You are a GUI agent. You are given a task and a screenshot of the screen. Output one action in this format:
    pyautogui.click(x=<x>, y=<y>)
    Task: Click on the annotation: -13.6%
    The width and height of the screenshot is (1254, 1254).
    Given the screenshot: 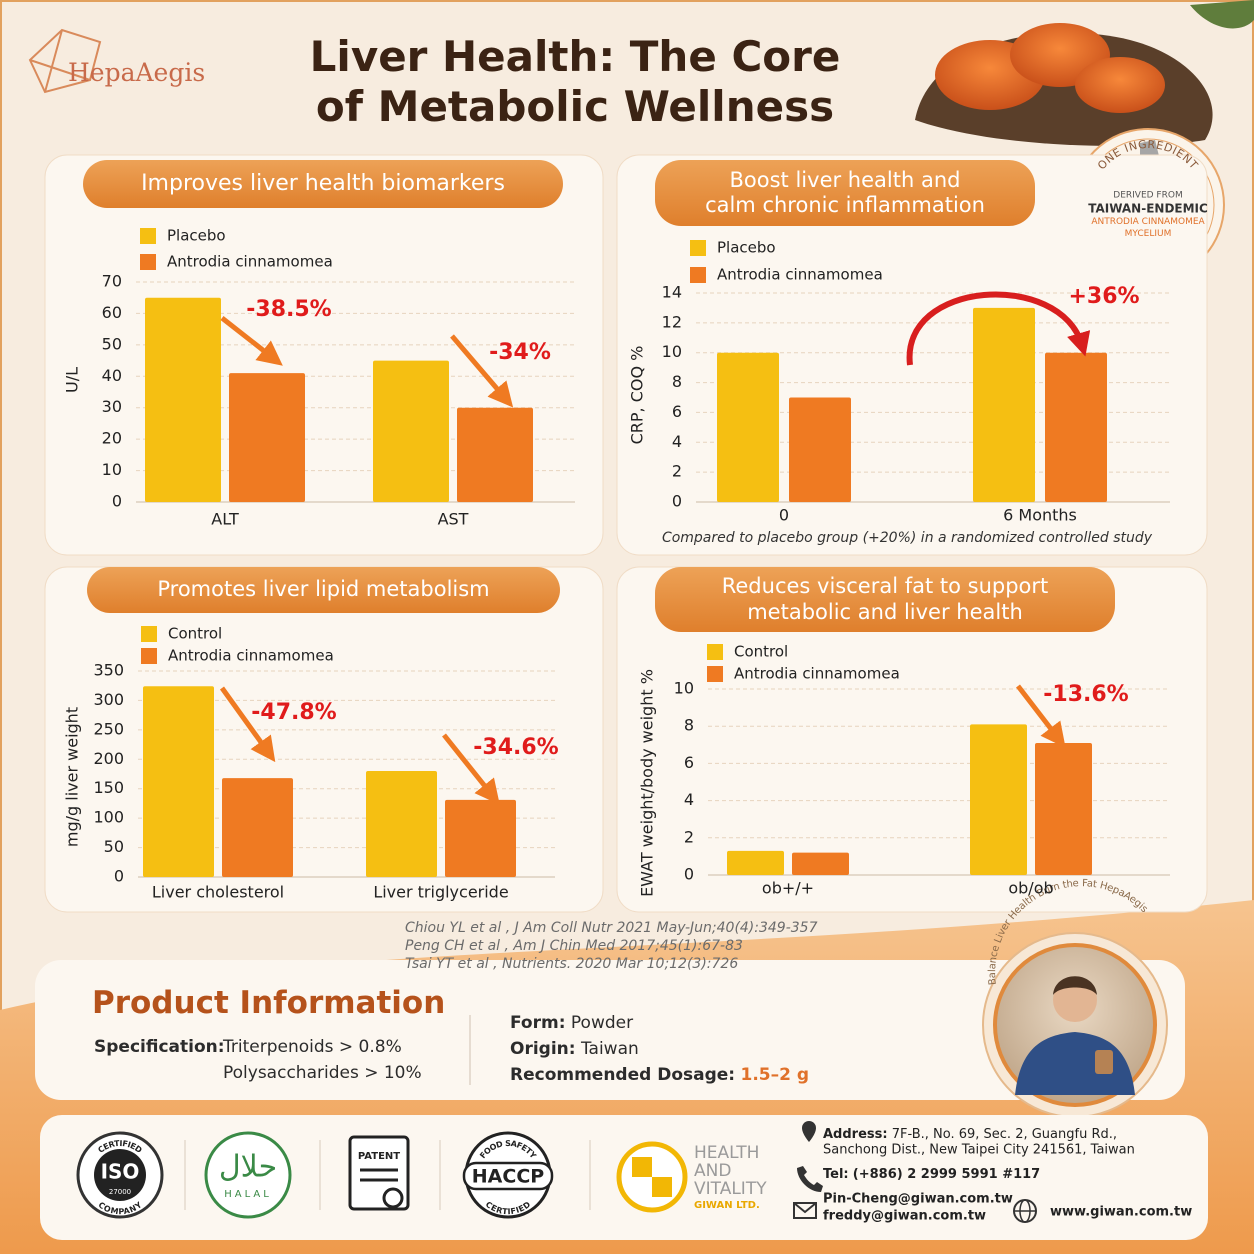 What is the action you would take?
    pyautogui.click(x=1085, y=694)
    